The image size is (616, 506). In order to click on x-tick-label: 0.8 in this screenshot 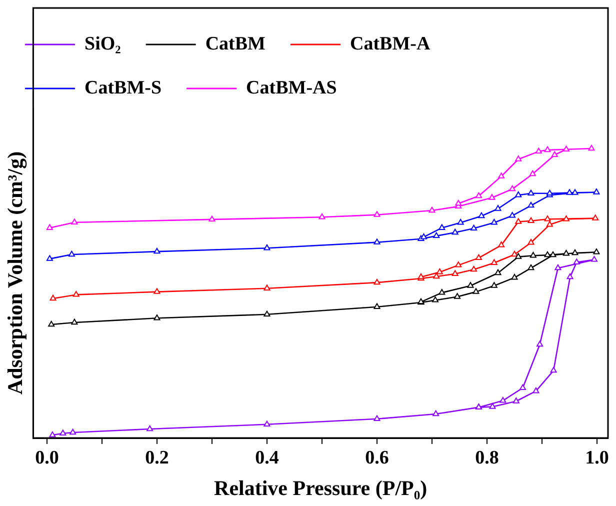, I will do `click(487, 457)`.